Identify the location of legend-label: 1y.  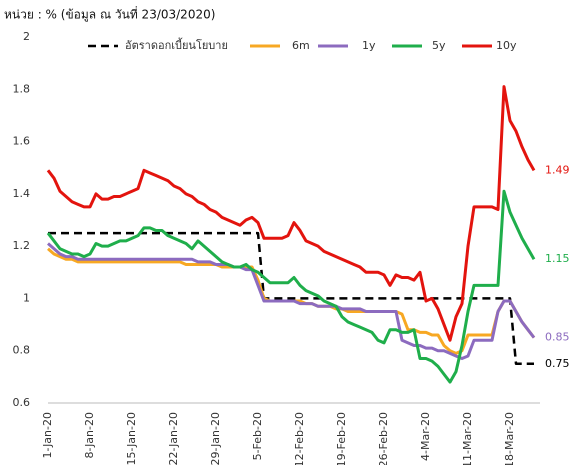
(369, 45).